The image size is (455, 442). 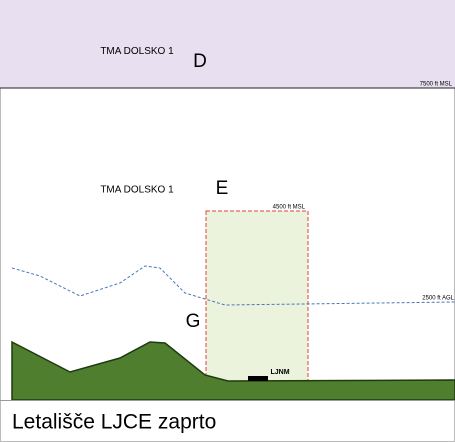 I want to click on runway, so click(x=258, y=378).